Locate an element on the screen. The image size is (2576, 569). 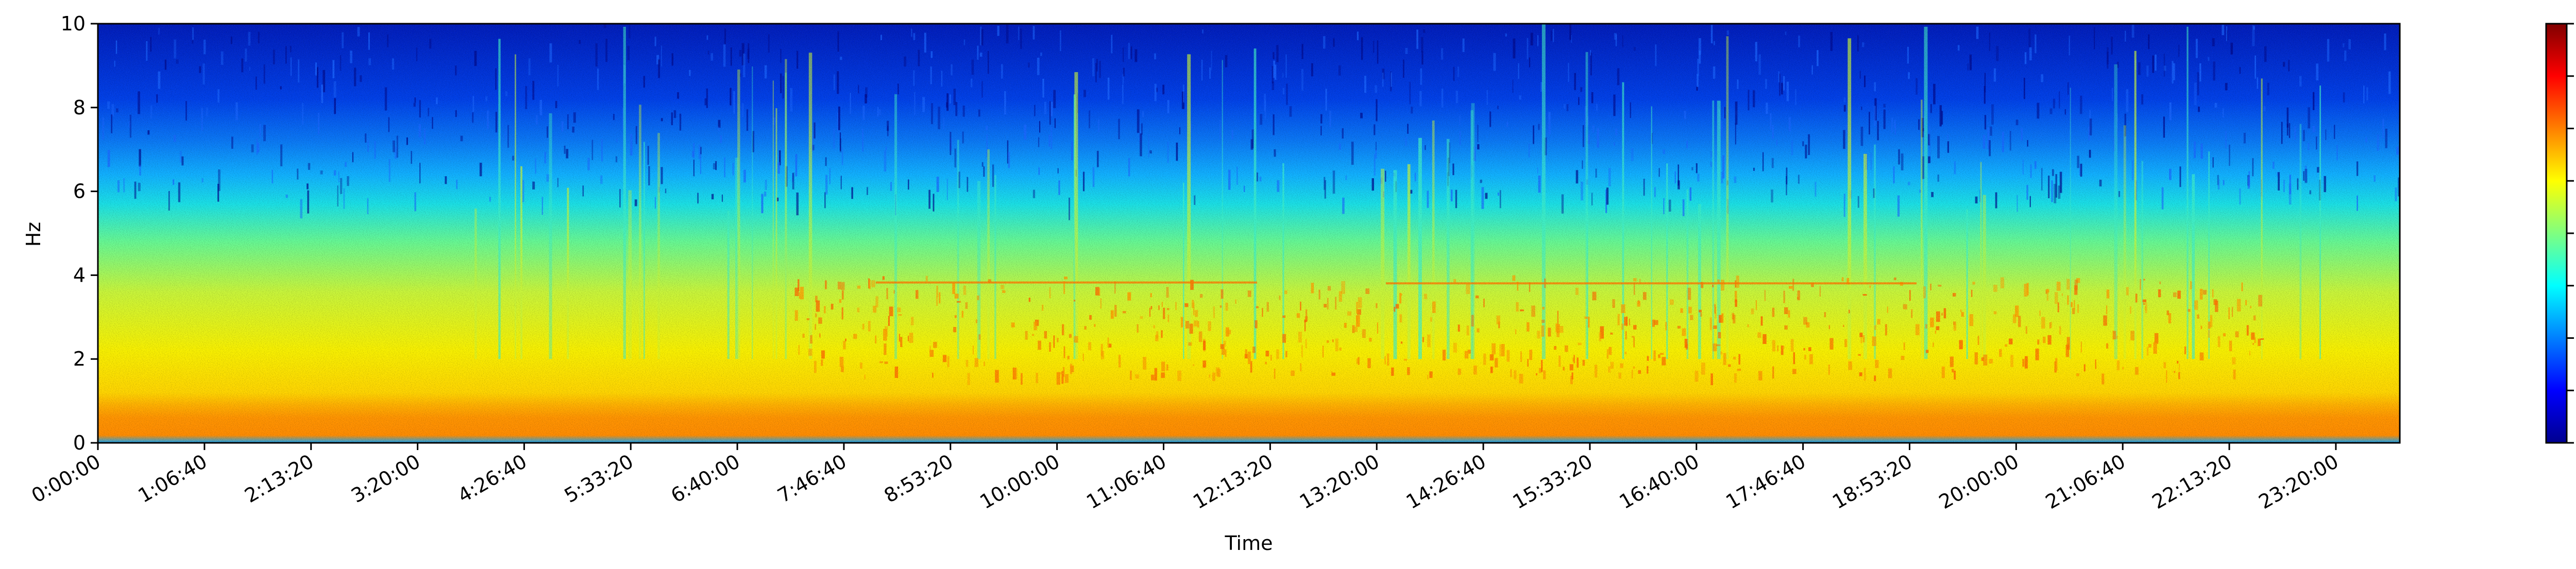
x-tick-label: 16:40:00 is located at coordinates (1659, 481).